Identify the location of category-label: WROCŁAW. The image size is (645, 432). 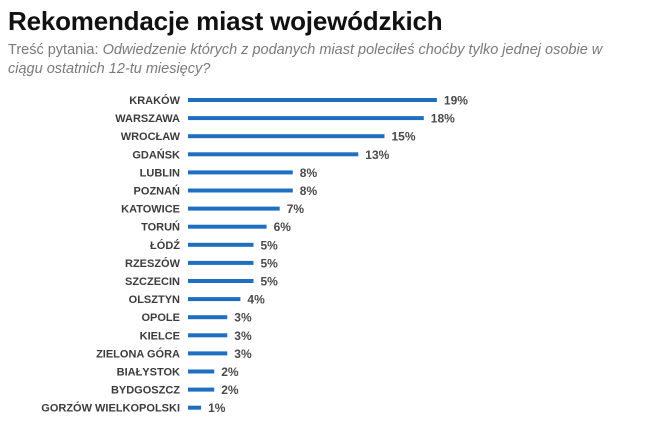
(151, 137).